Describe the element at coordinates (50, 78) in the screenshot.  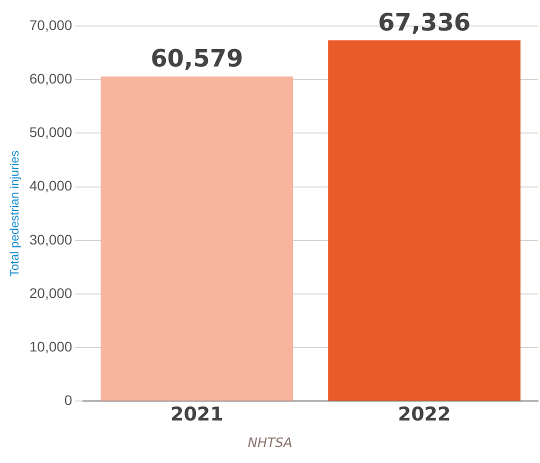
I see `y-tick-label: 60,000` at that location.